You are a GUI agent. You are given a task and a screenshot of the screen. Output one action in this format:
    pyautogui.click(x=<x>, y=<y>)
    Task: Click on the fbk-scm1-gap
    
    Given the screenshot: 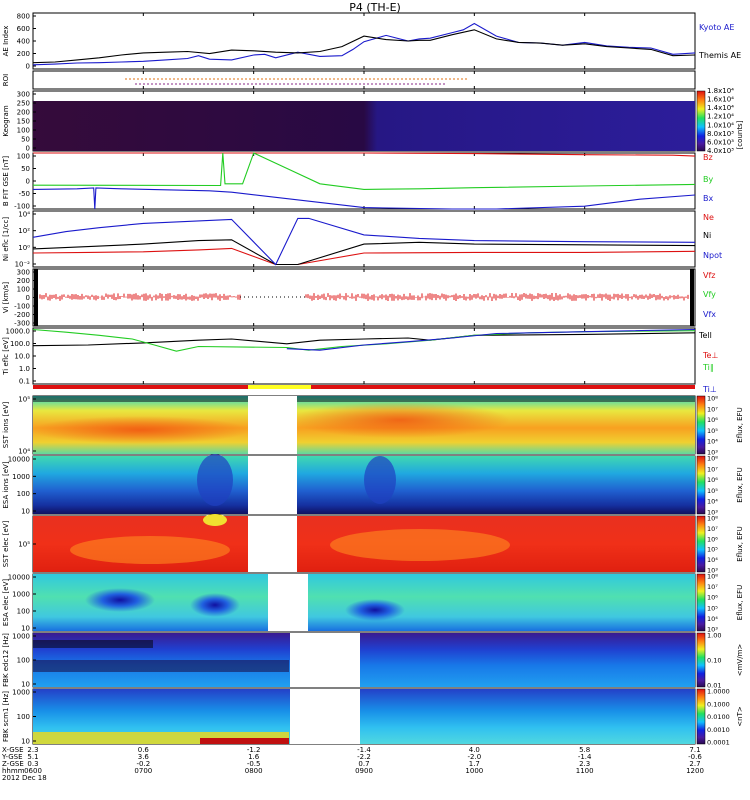 What is the action you would take?
    pyautogui.click(x=325, y=716)
    